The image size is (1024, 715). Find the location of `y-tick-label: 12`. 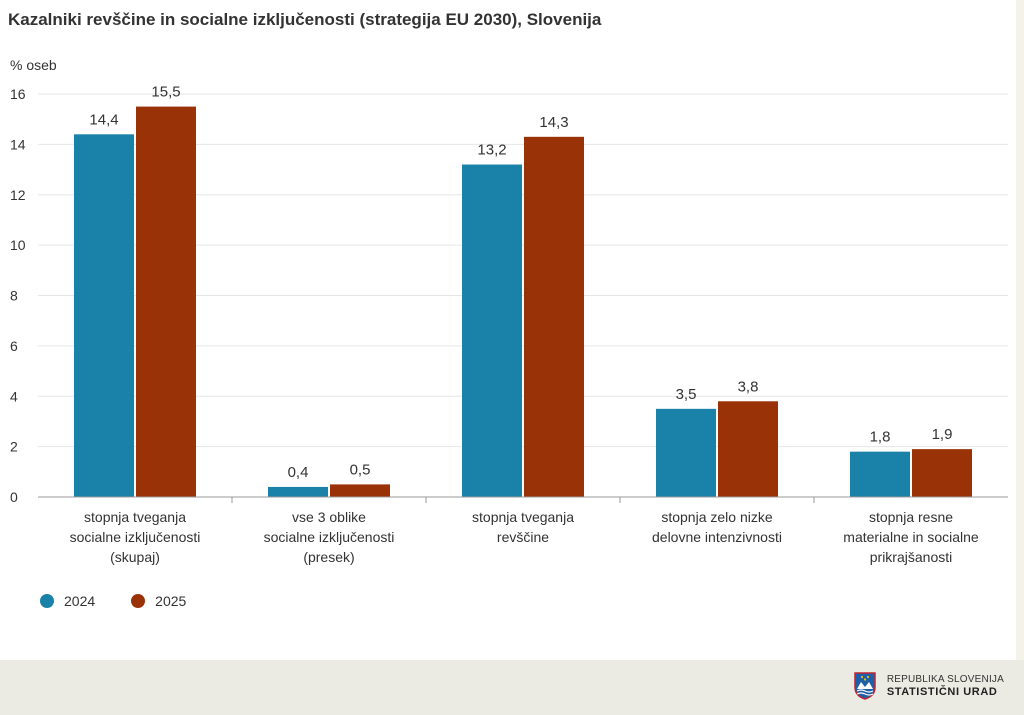

y-tick-label: 12 is located at coordinates (18, 195).